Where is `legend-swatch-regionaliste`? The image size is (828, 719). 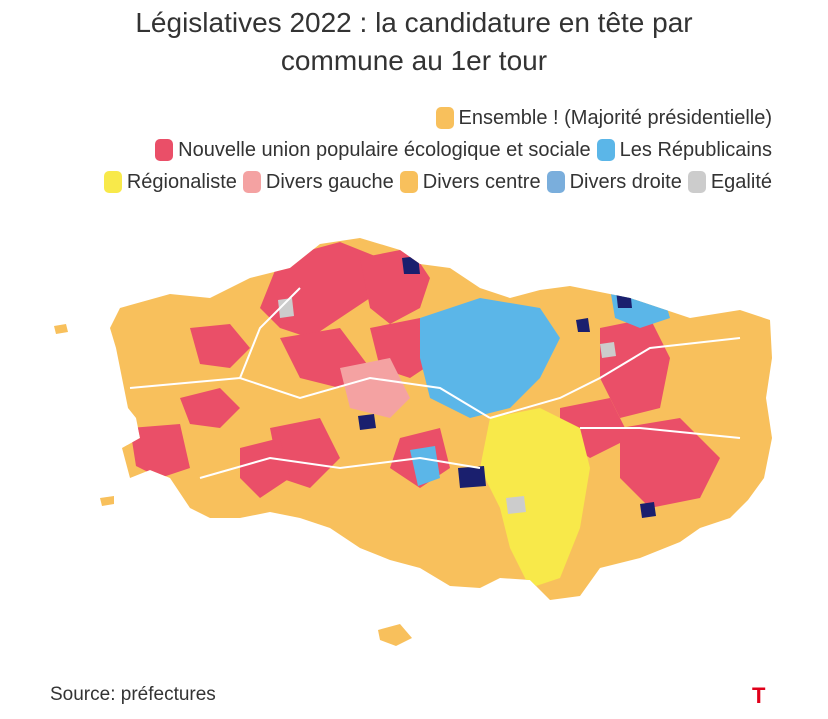 legend-swatch-regionaliste is located at coordinates (112, 182).